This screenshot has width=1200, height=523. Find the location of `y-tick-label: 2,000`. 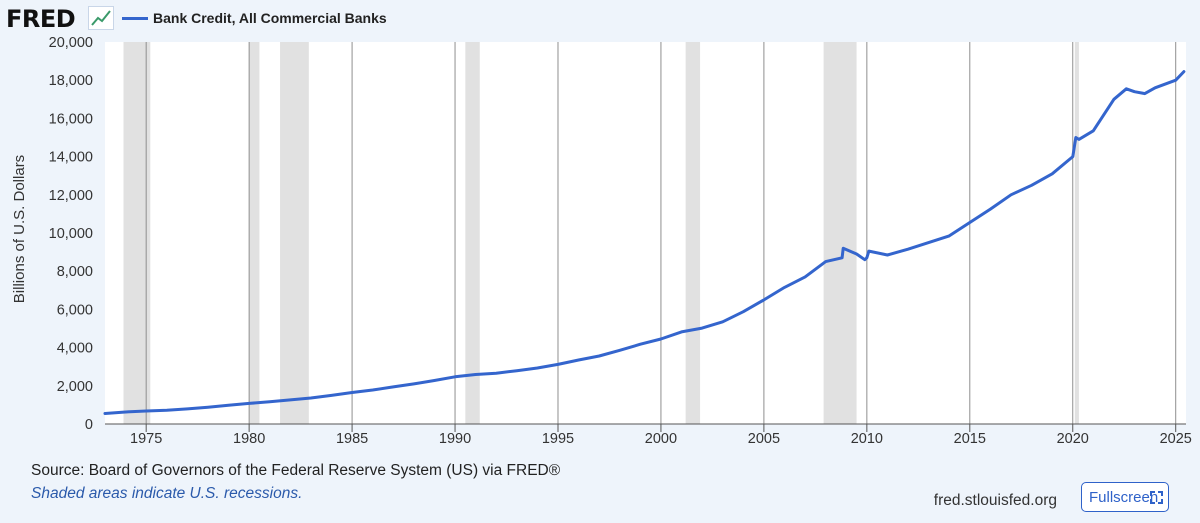

y-tick-label: 2,000 is located at coordinates (75, 387).